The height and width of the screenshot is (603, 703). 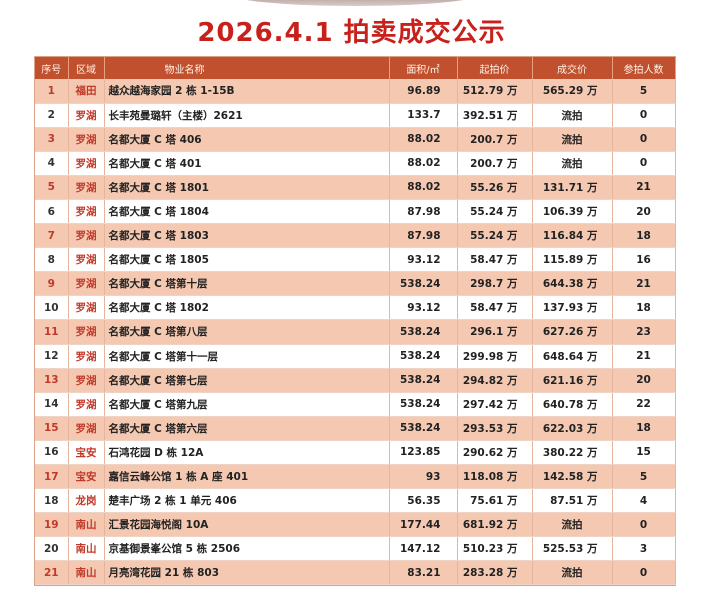 What do you see at coordinates (52, 187) in the screenshot?
I see `cell-index: 5` at bounding box center [52, 187].